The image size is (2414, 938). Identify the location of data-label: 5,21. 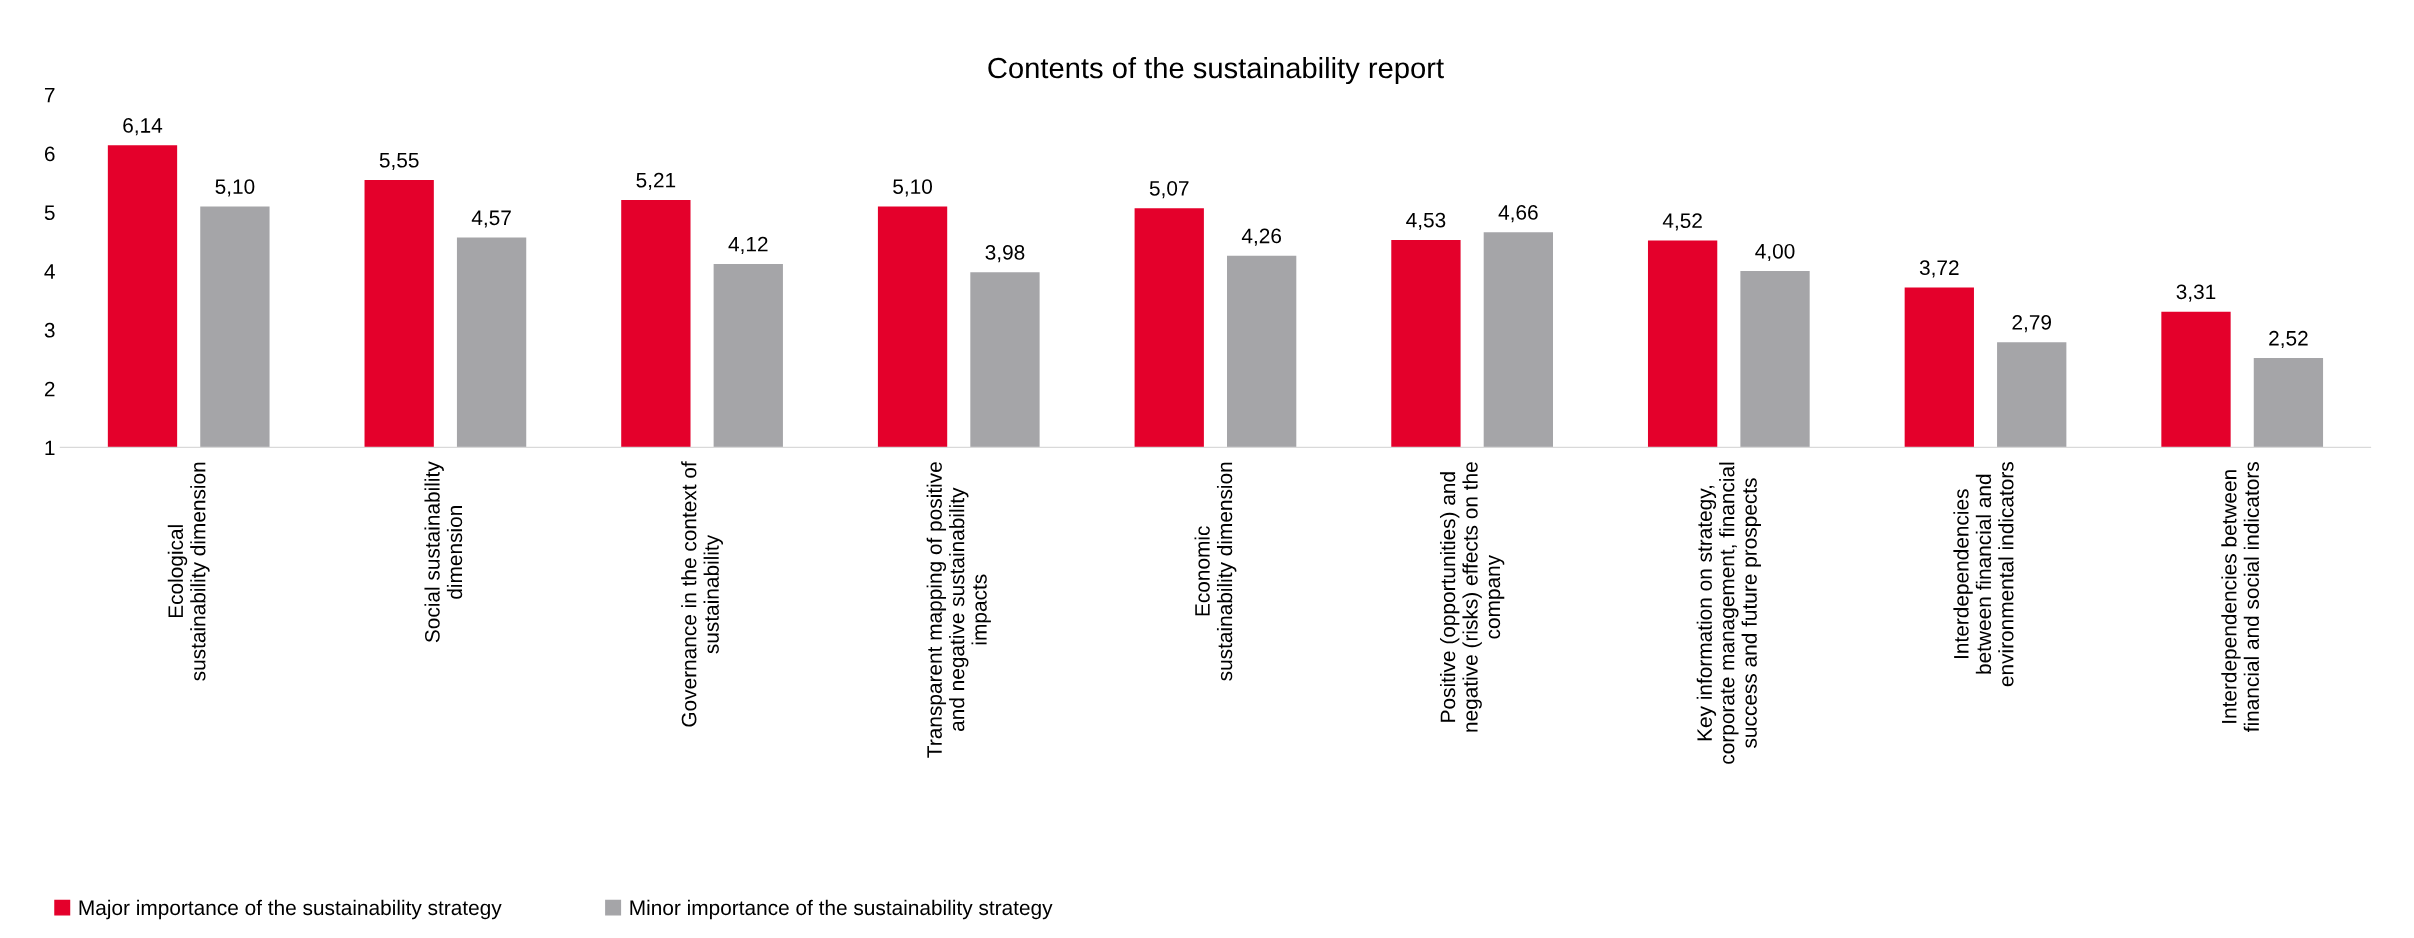
(656, 181).